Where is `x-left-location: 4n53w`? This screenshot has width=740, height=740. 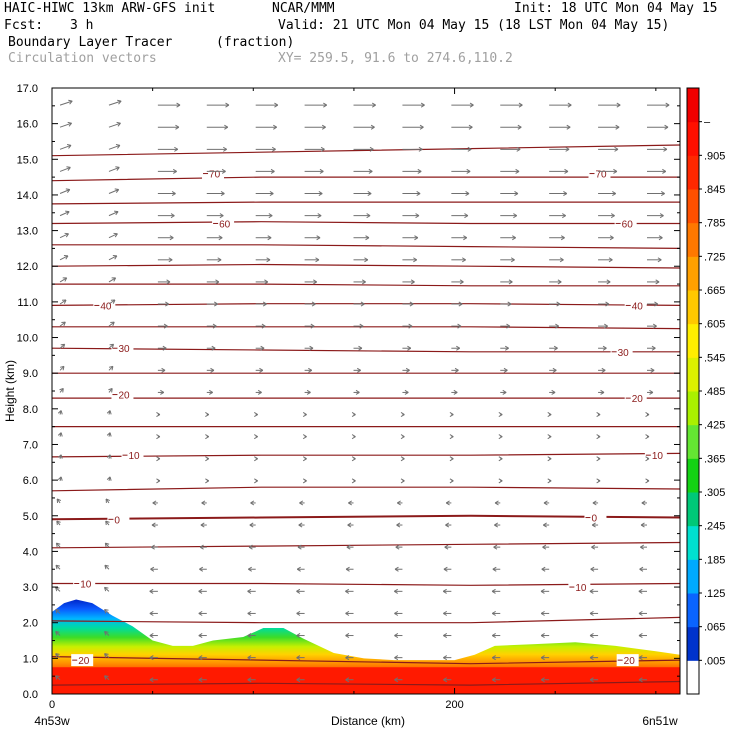 x-left-location: 4n53w is located at coordinates (52, 721).